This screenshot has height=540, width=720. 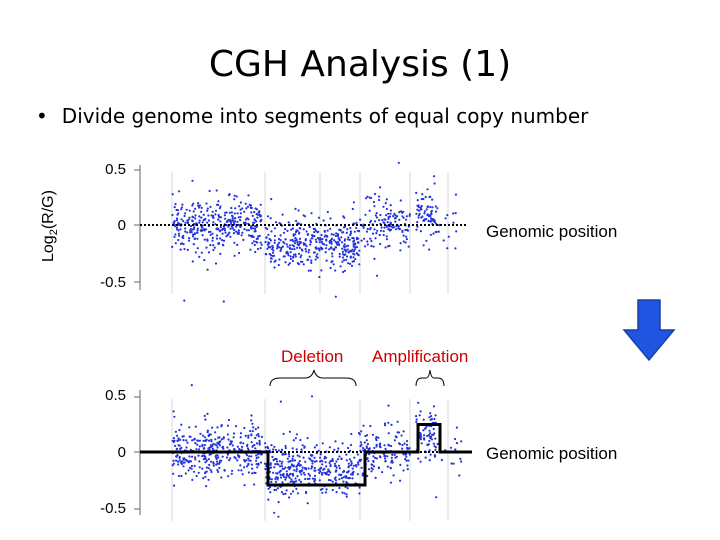 What do you see at coordinates (430, 378) in the screenshot?
I see `amplification-brace` at bounding box center [430, 378].